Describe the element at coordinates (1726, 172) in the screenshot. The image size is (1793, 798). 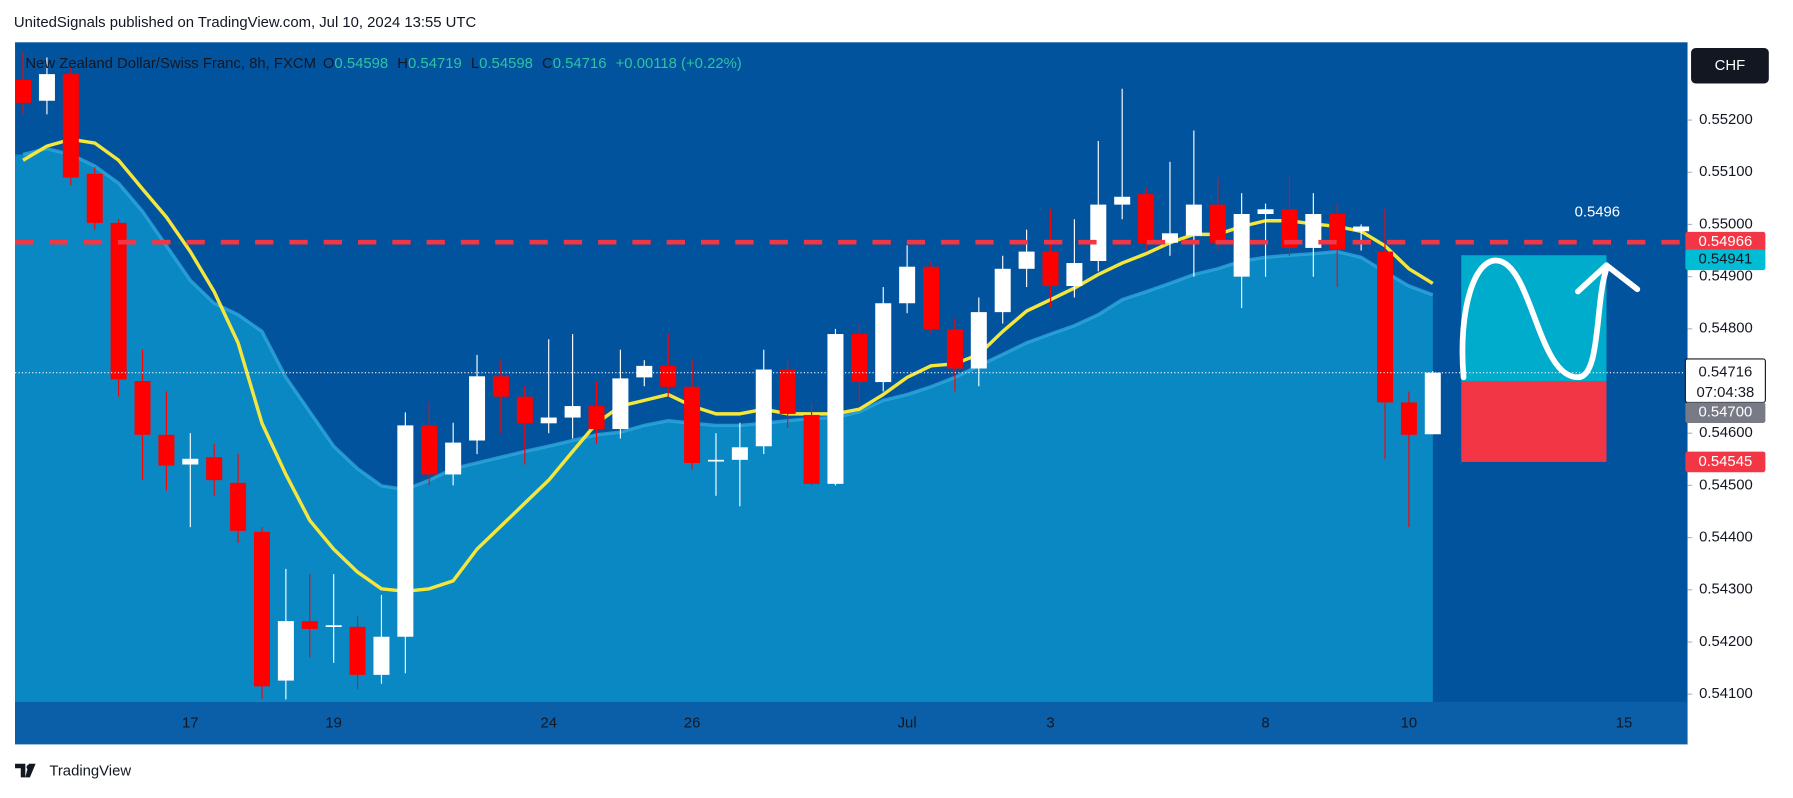
I see `y-tick-label: 0.55100` at that location.